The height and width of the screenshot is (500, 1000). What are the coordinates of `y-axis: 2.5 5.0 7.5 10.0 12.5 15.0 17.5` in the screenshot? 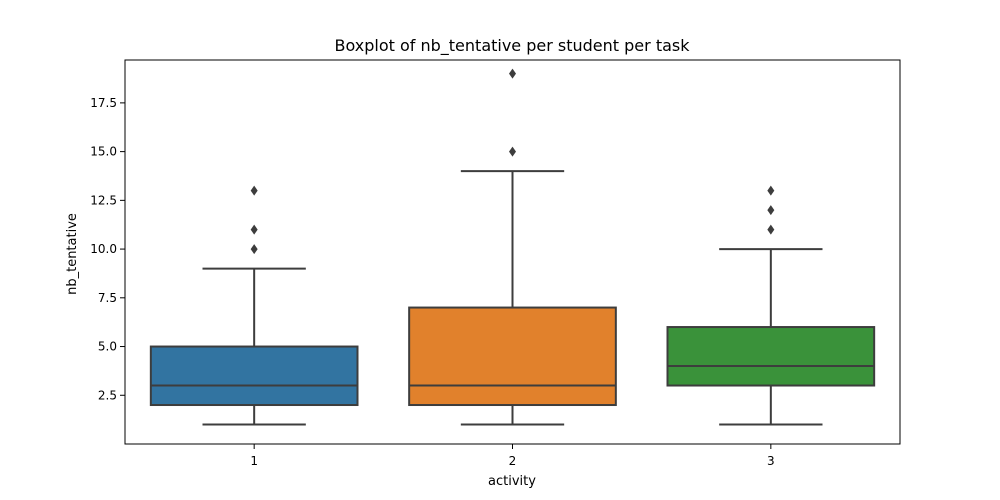 It's located at (107, 249).